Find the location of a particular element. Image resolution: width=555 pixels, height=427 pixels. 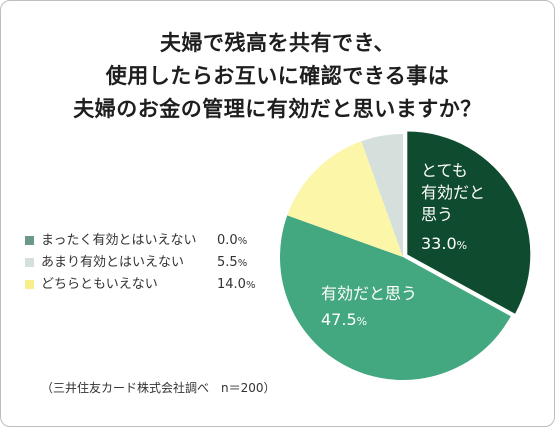

slice-1-label-line-3: 思う is located at coordinates (437, 214).